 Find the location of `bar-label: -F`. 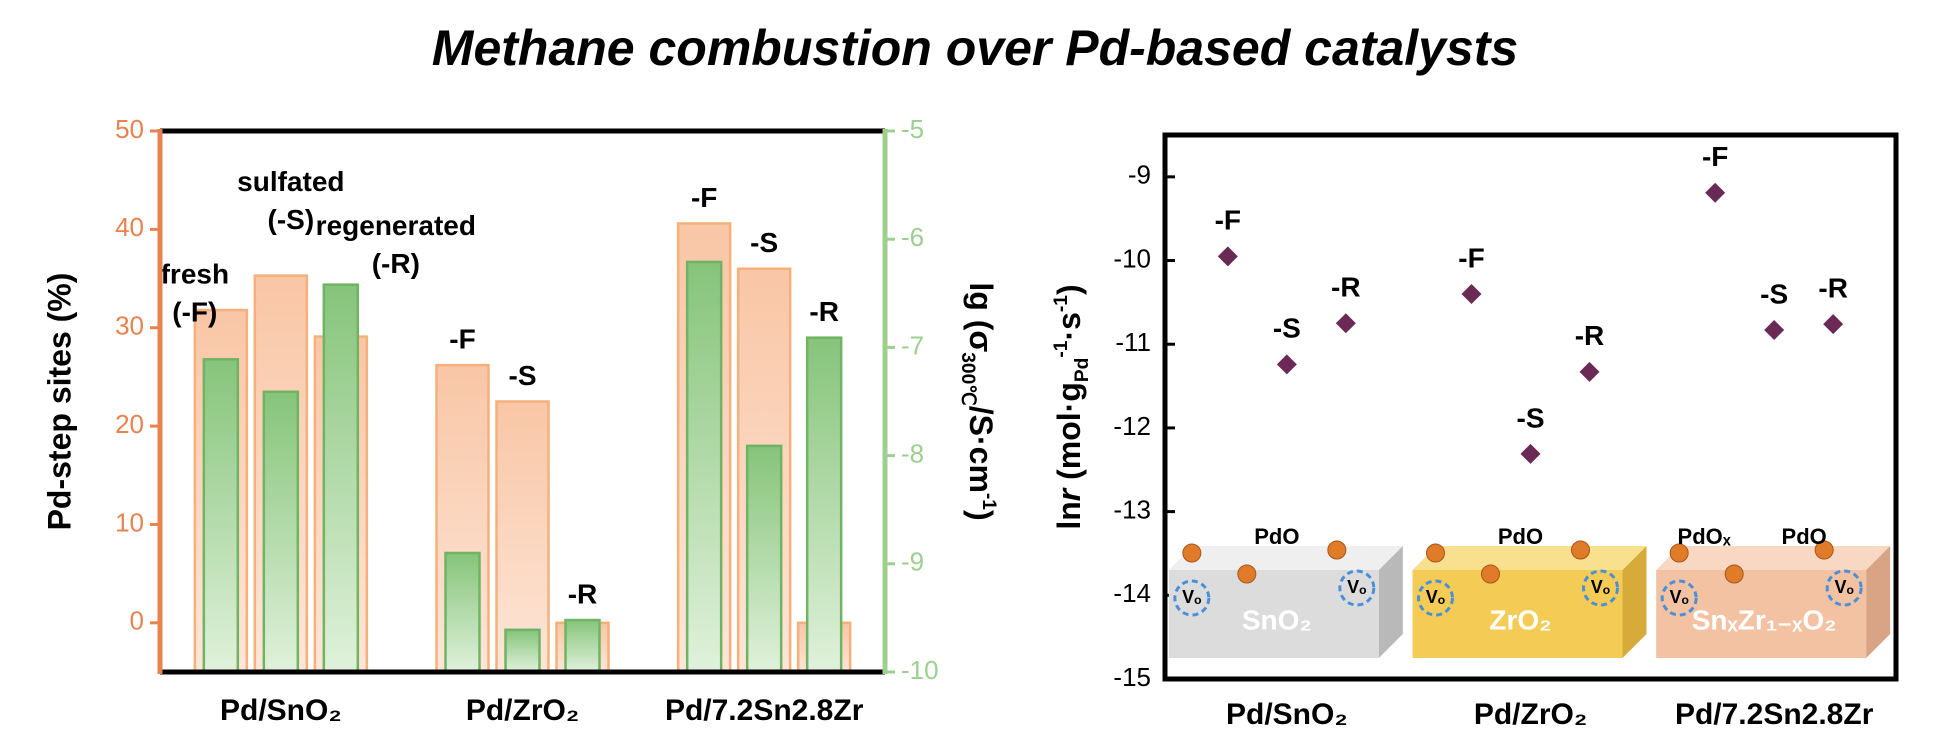

bar-label: -F is located at coordinates (462, 338).